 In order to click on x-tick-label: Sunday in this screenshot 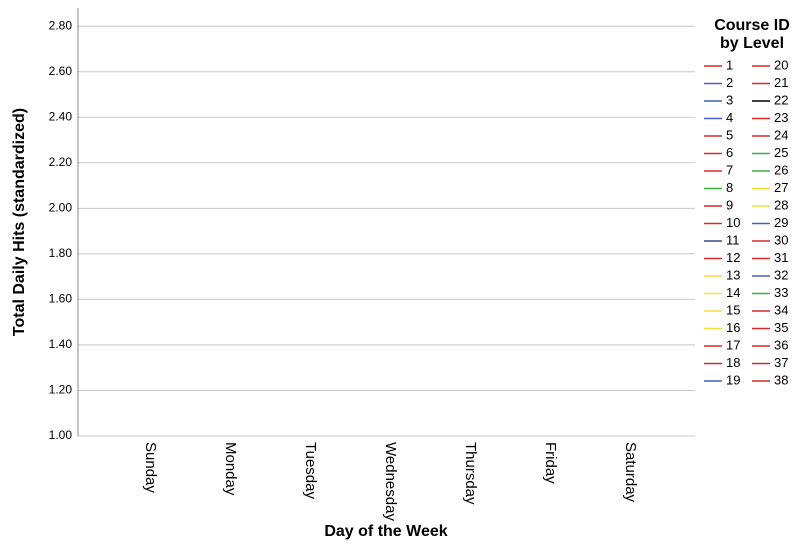, I will do `click(150, 467)`.